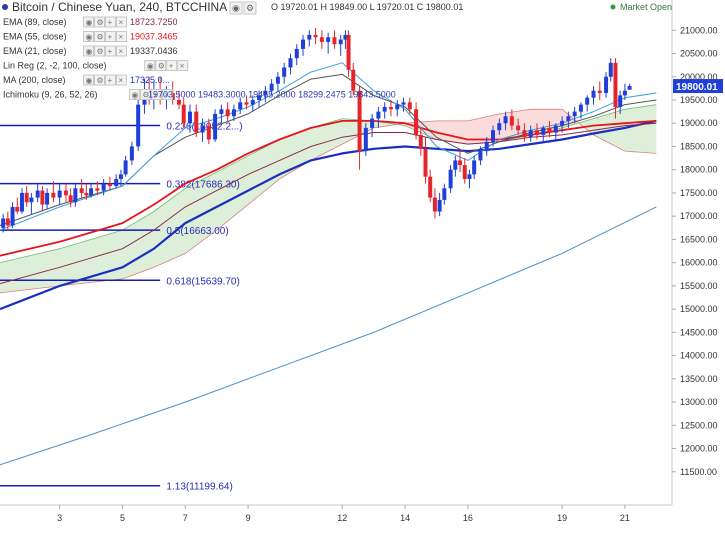 This screenshot has height=543, width=725. I want to click on x-tick-label-0: 3, so click(59, 518).